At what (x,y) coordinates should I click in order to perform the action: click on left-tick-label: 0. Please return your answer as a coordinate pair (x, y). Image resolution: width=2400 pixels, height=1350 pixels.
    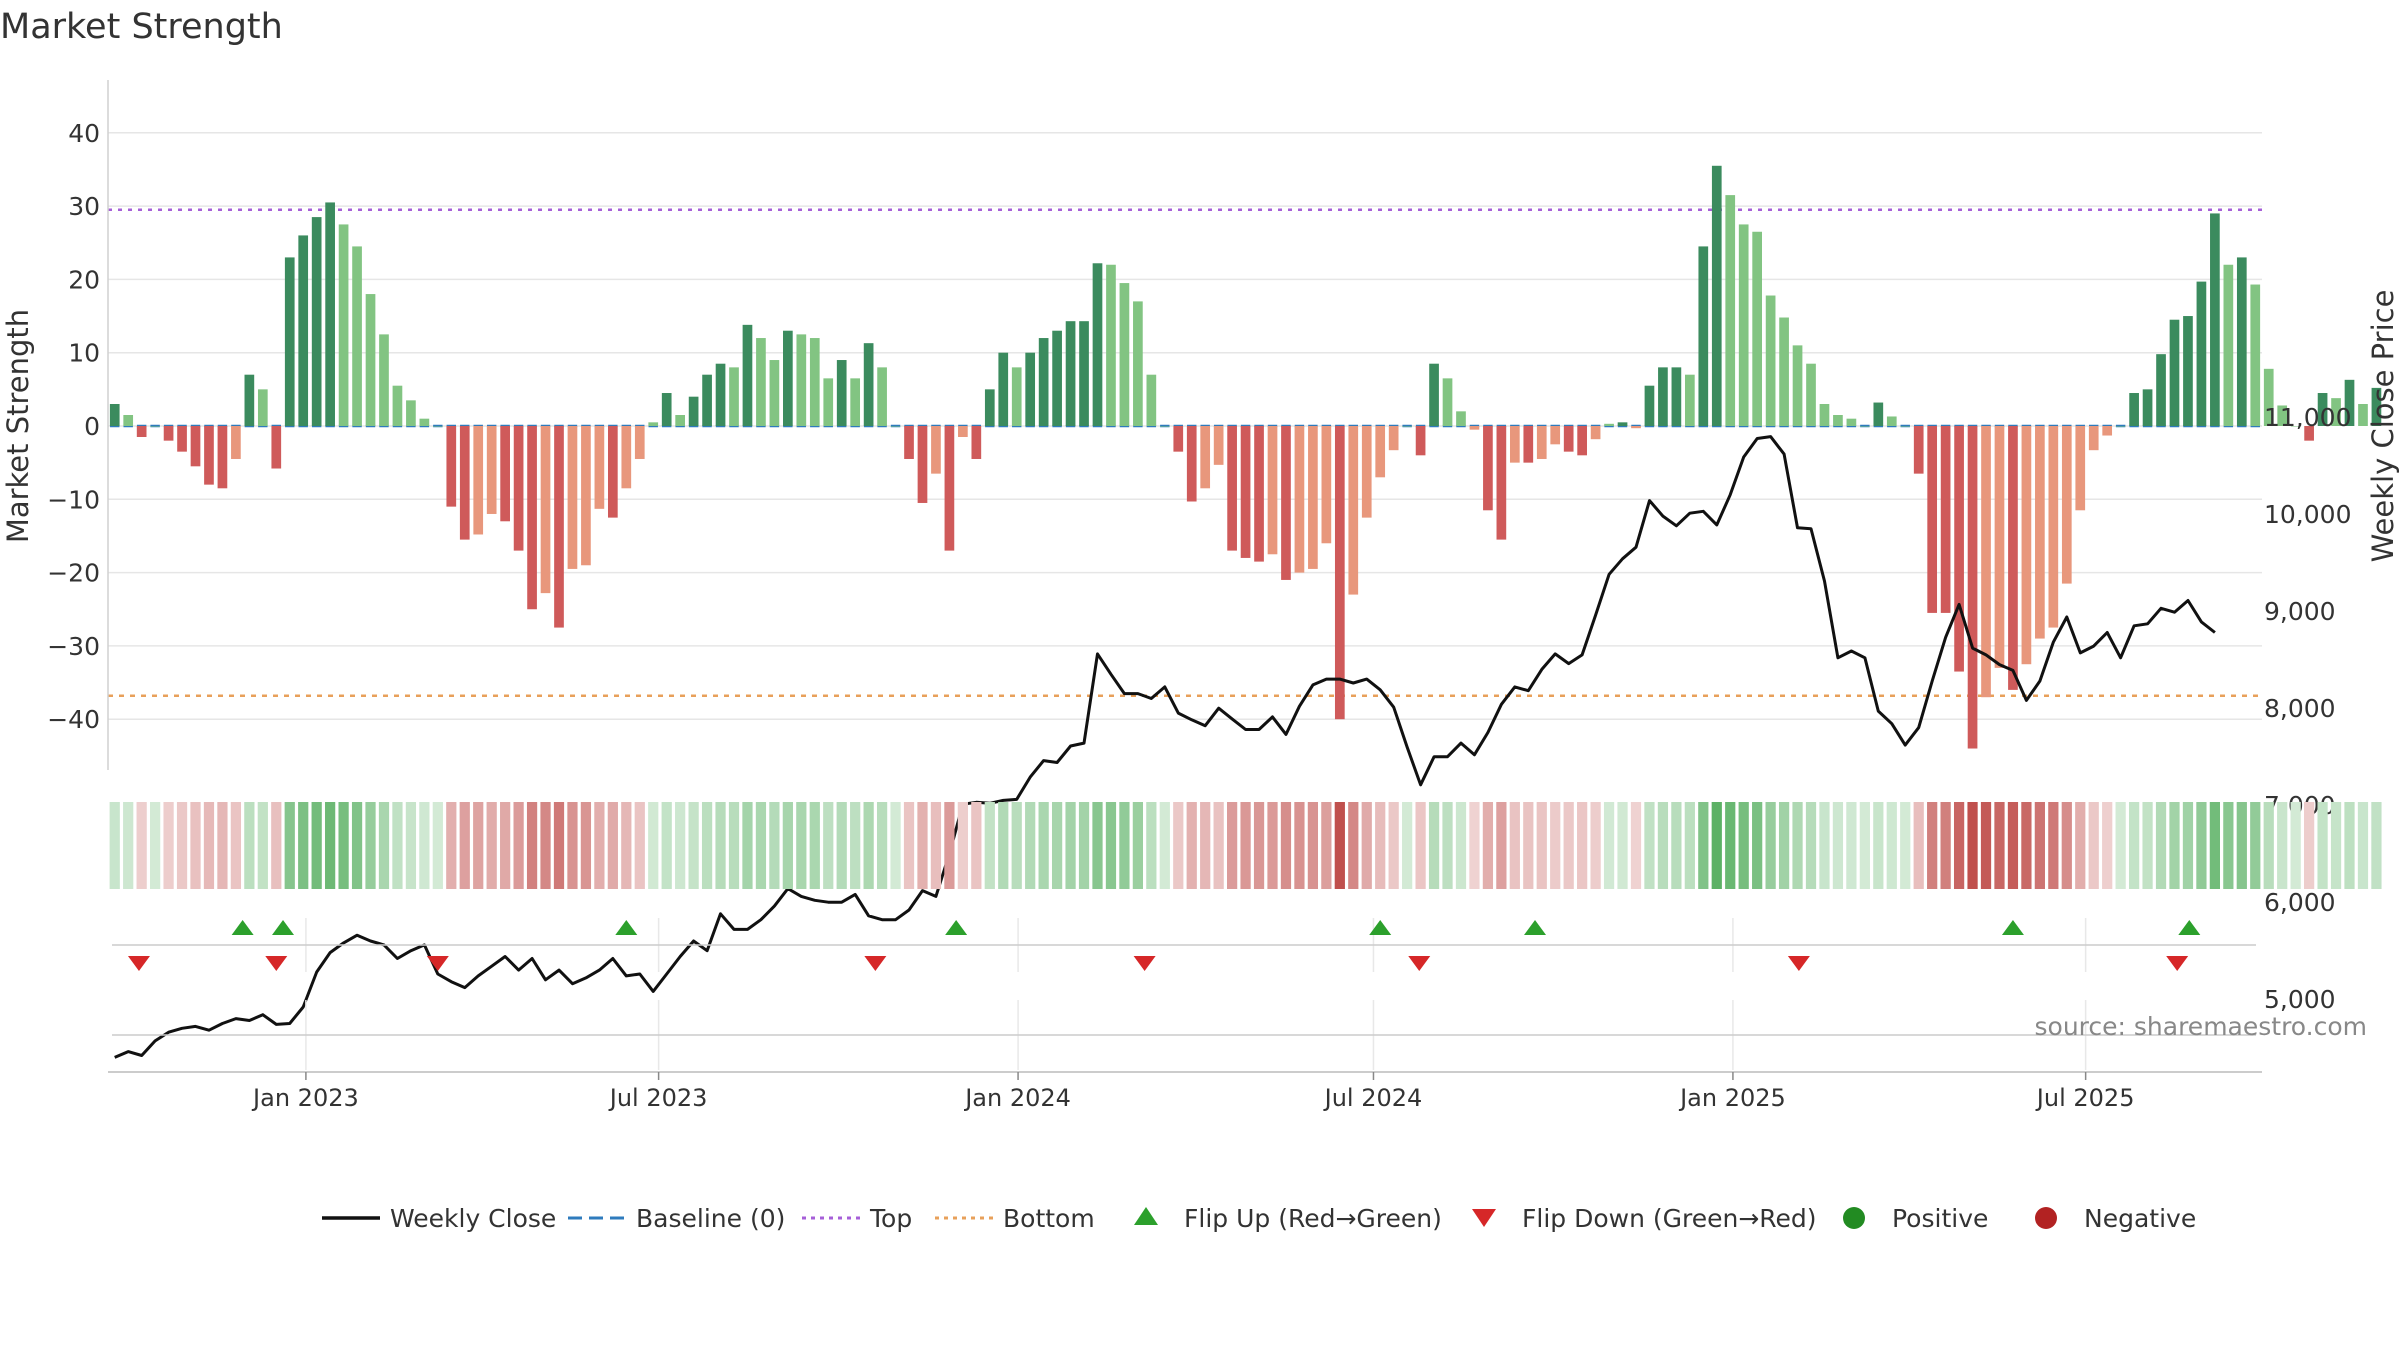
    Looking at the image, I should click on (92, 426).